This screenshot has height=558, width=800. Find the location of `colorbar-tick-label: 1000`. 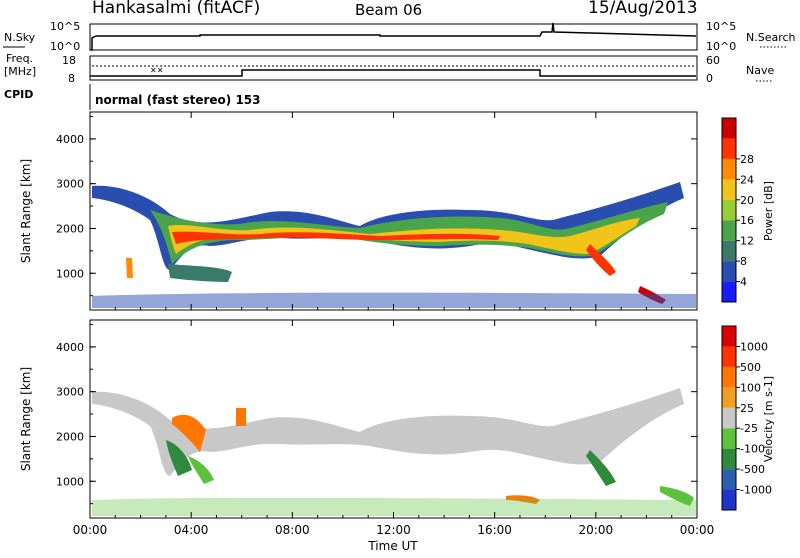

colorbar-tick-label: 1000 is located at coordinates (754, 346).